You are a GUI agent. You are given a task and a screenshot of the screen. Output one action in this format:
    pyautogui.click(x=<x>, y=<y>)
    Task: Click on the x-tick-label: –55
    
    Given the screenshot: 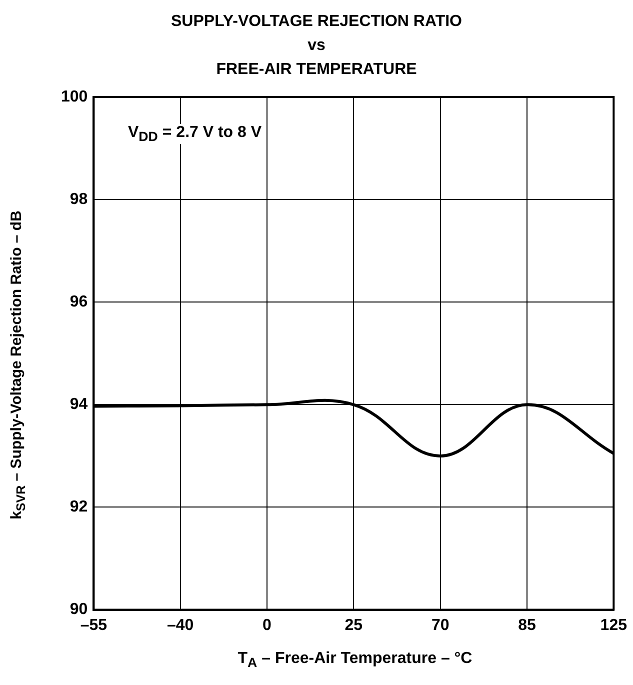 What is the action you would take?
    pyautogui.click(x=94, y=625)
    